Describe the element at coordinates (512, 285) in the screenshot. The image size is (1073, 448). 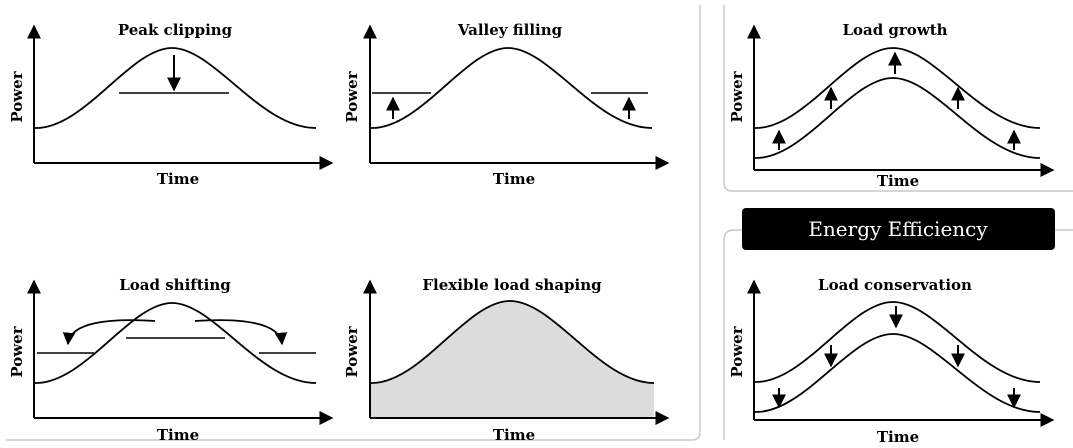
I see `panel-title: Flexible load shaping` at that location.